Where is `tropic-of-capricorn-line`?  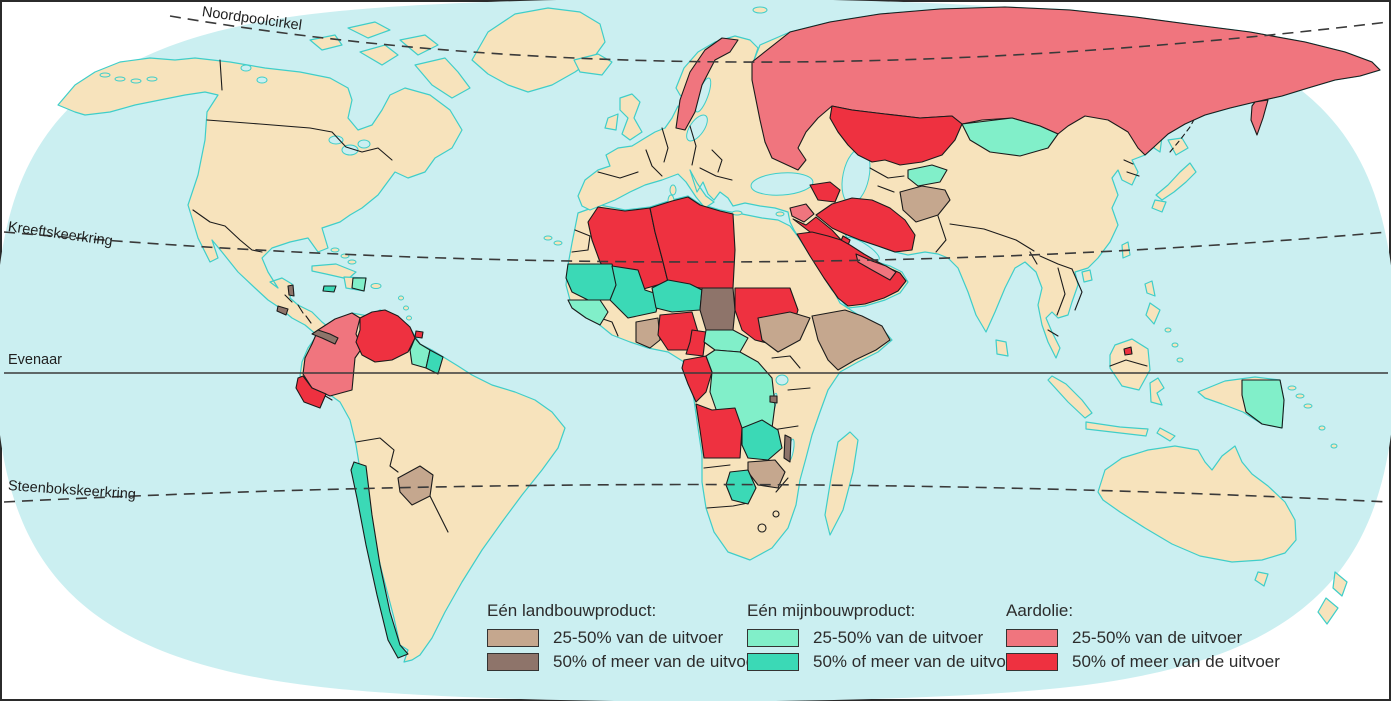 tropic-of-capricorn-line is located at coordinates (696, 493).